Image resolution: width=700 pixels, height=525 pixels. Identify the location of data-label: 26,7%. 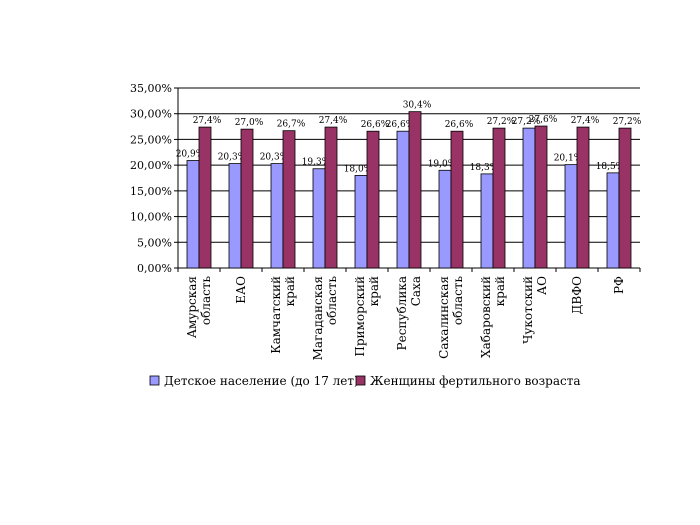
(291, 125).